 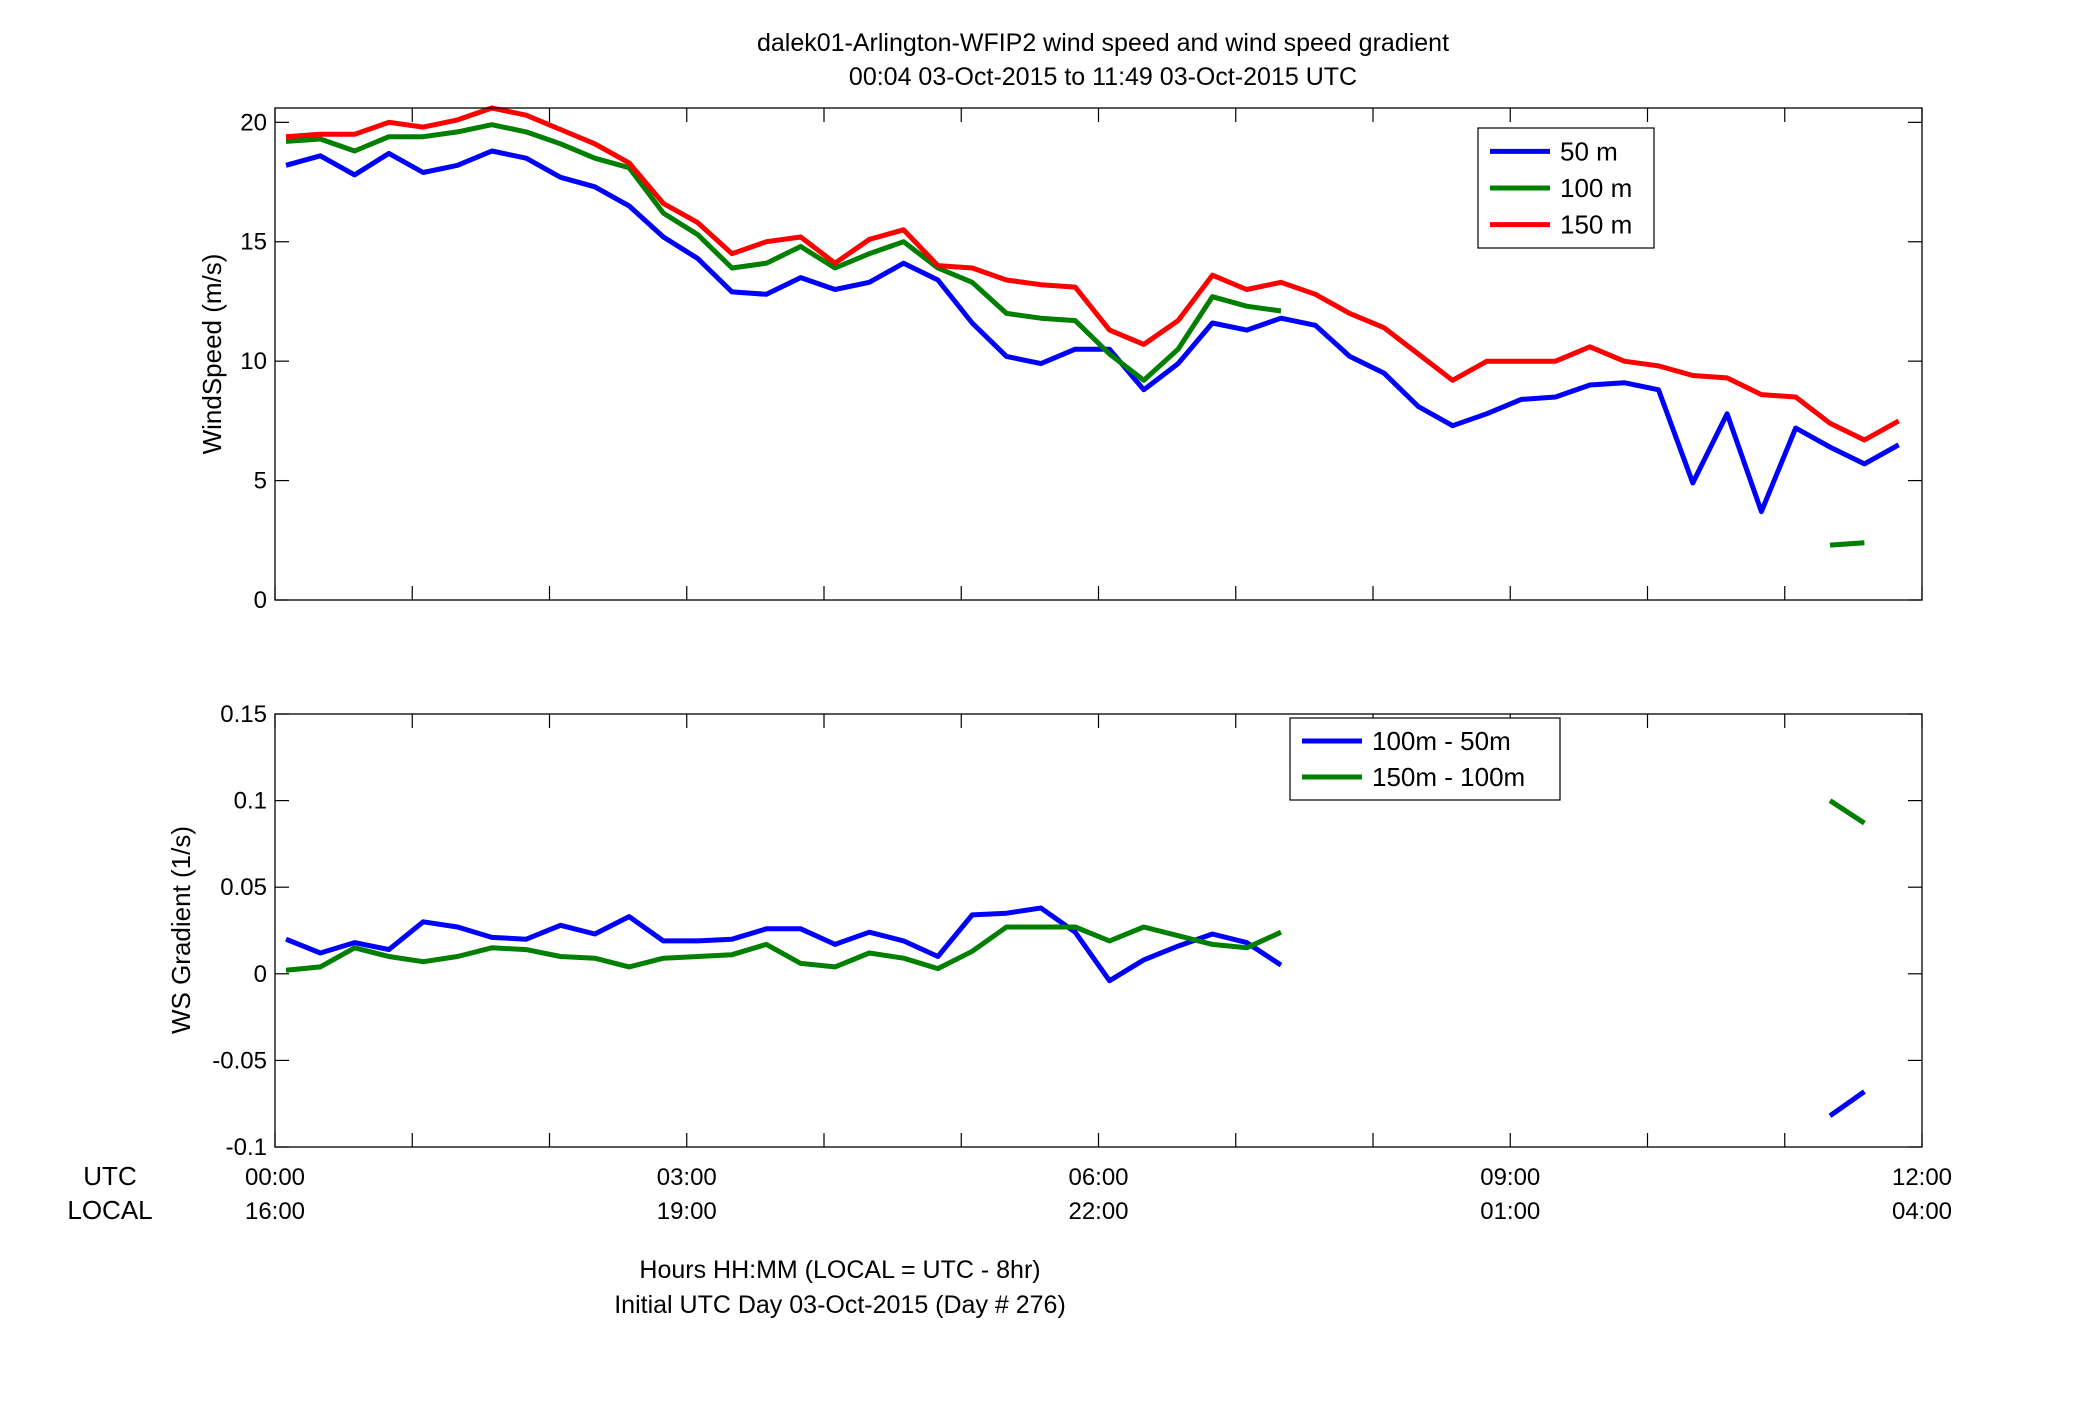 I want to click on legend-entry-label: 50 m, so click(x=1589, y=151).